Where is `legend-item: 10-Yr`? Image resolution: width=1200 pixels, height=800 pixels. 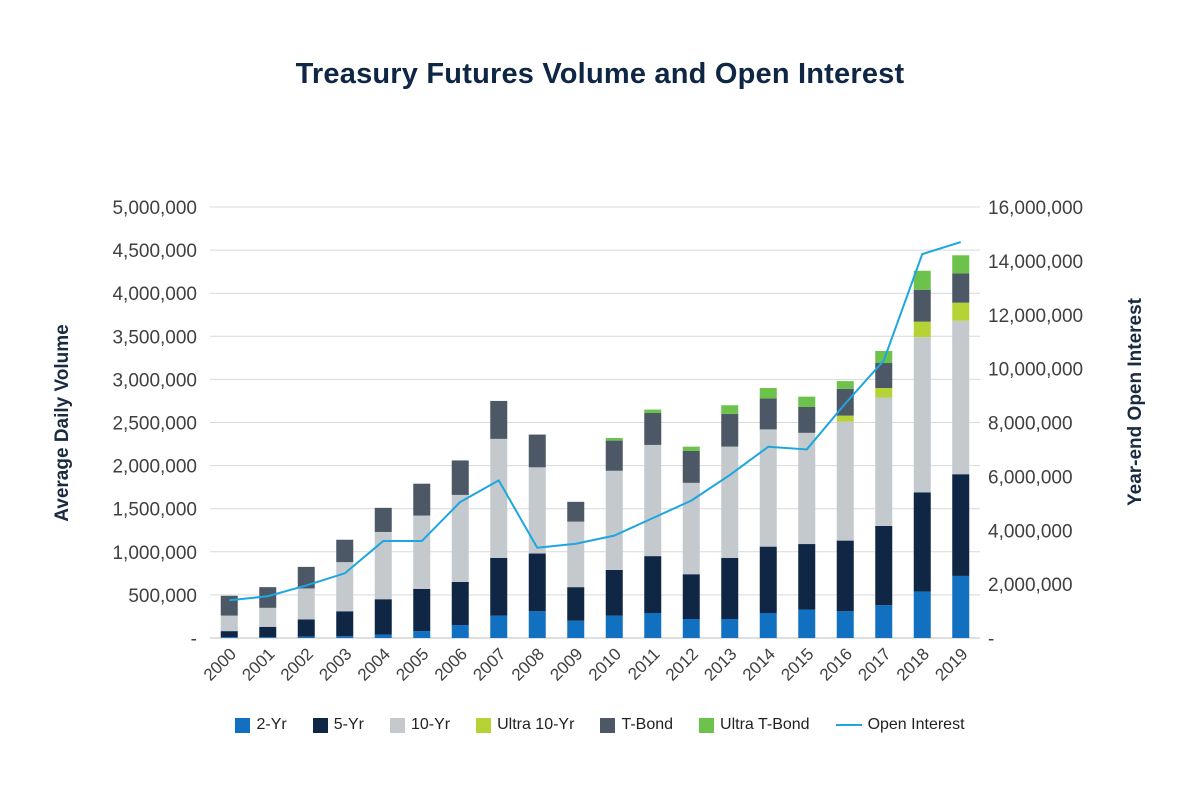 legend-item: 10-Yr is located at coordinates (419, 725).